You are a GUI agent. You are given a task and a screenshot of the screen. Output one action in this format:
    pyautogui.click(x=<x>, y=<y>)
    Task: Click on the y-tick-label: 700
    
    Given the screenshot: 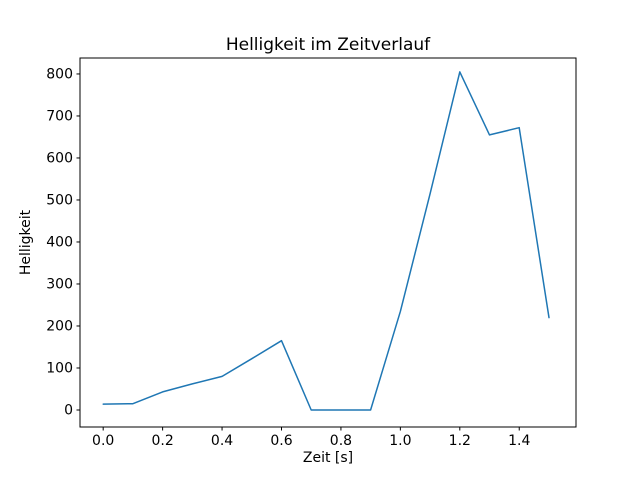 What is the action you would take?
    pyautogui.click(x=59, y=116)
    